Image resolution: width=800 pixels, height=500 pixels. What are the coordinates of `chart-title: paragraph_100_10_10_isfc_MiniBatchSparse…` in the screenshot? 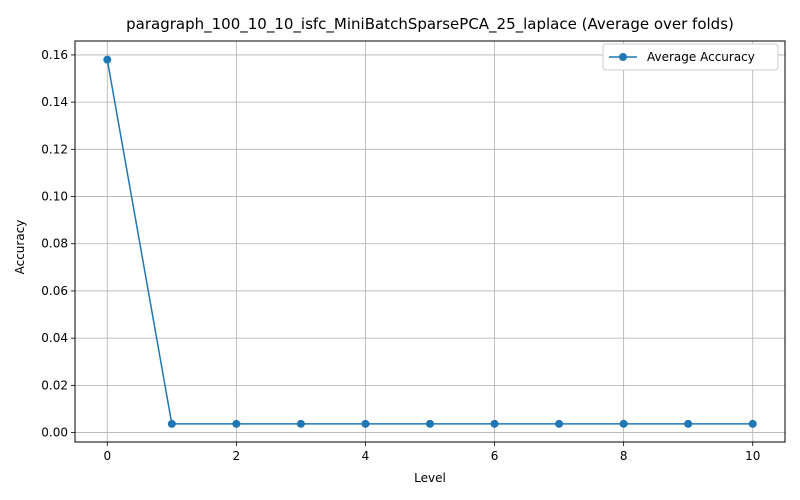 It's located at (430, 24).